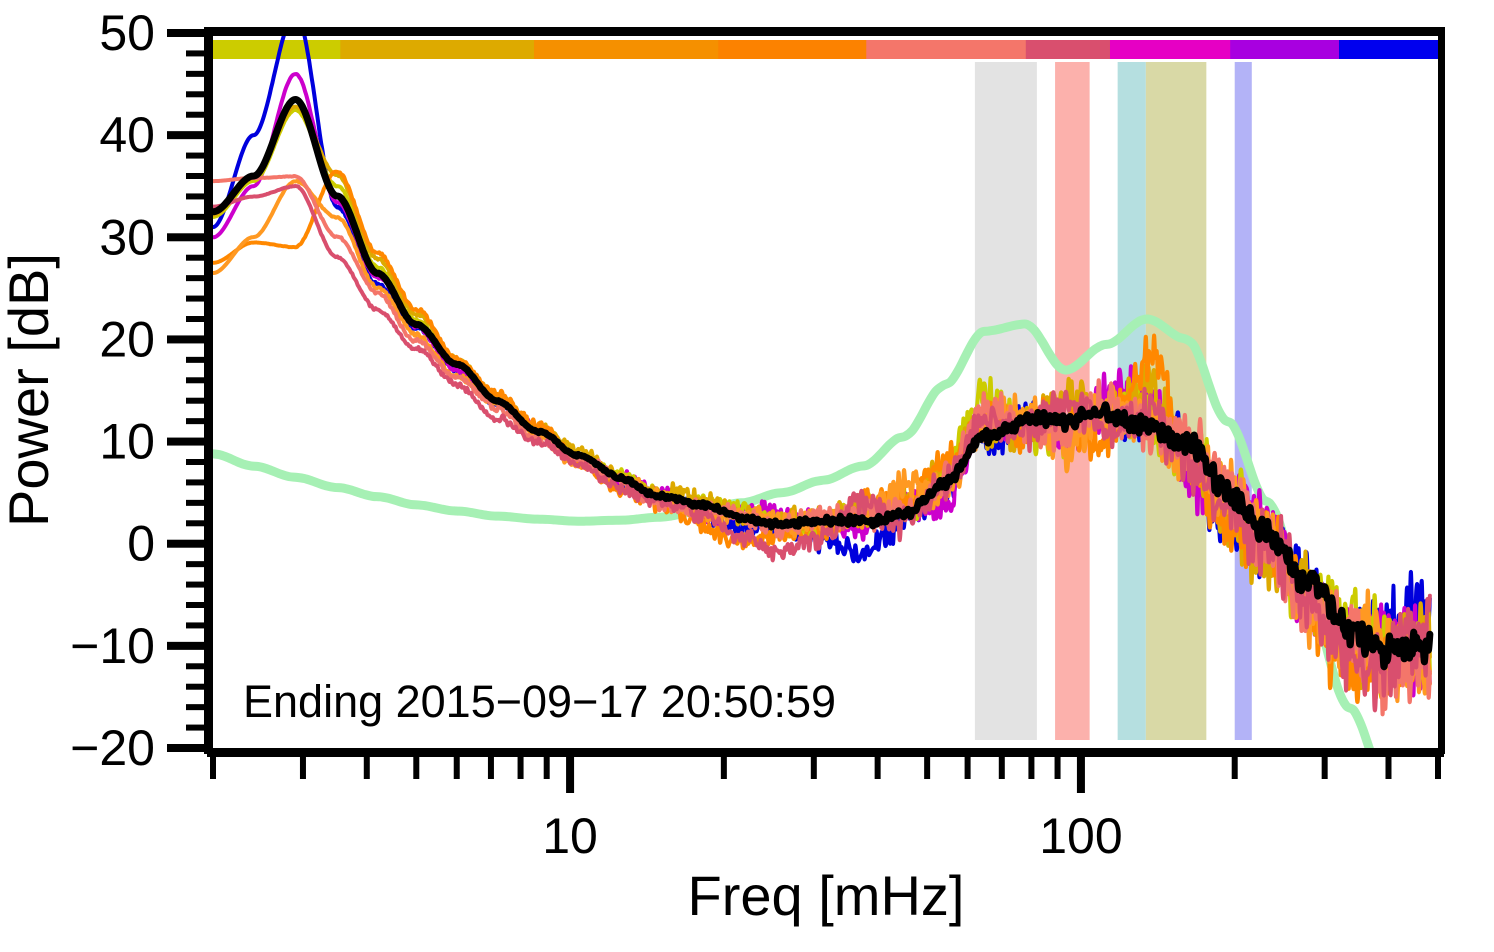 Image resolution: width=1494 pixels, height=952 pixels. Describe the element at coordinates (199, 727) in the screenshot. I see `y-tick-minor--18` at that location.